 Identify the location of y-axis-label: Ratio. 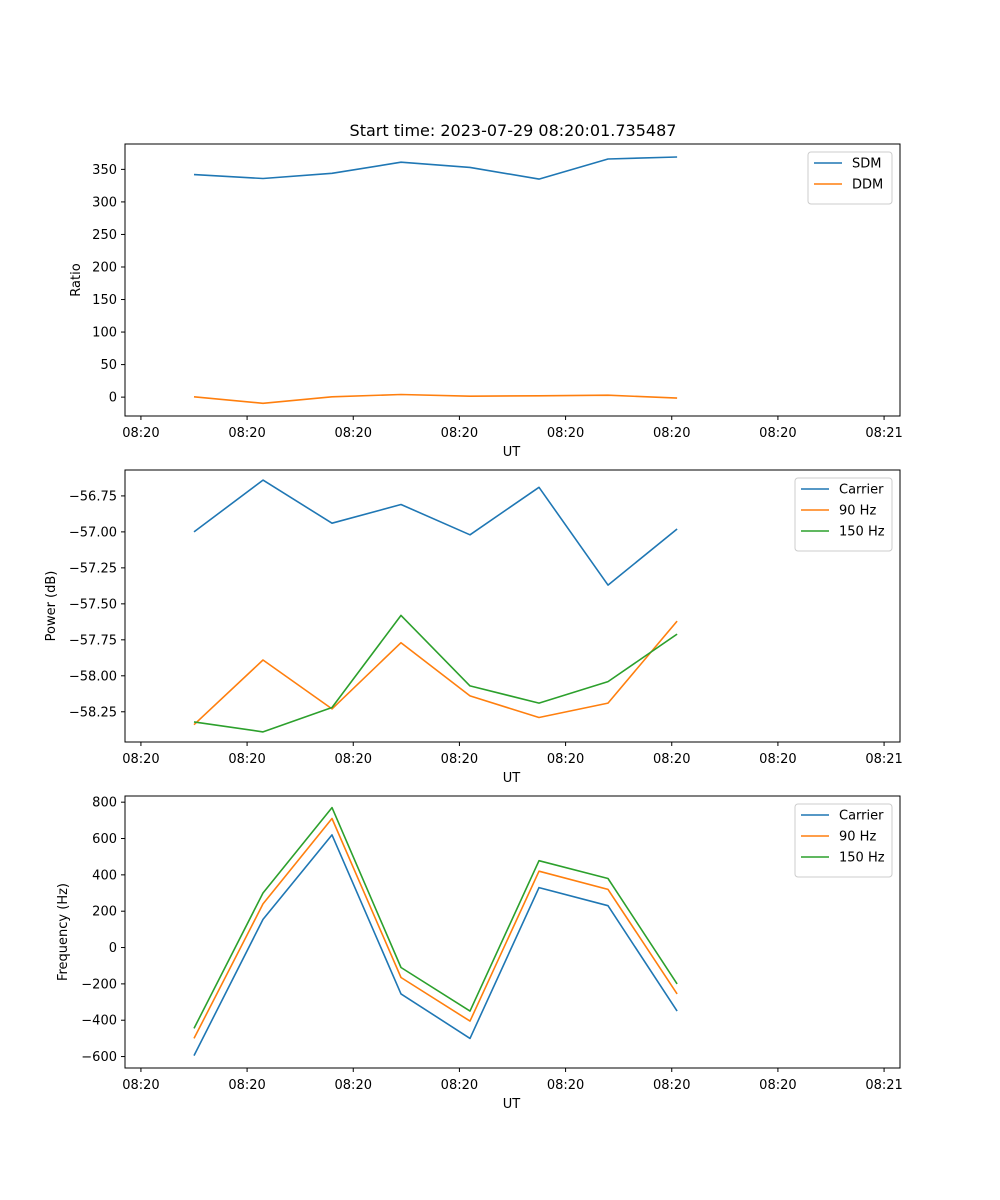
(76, 279).